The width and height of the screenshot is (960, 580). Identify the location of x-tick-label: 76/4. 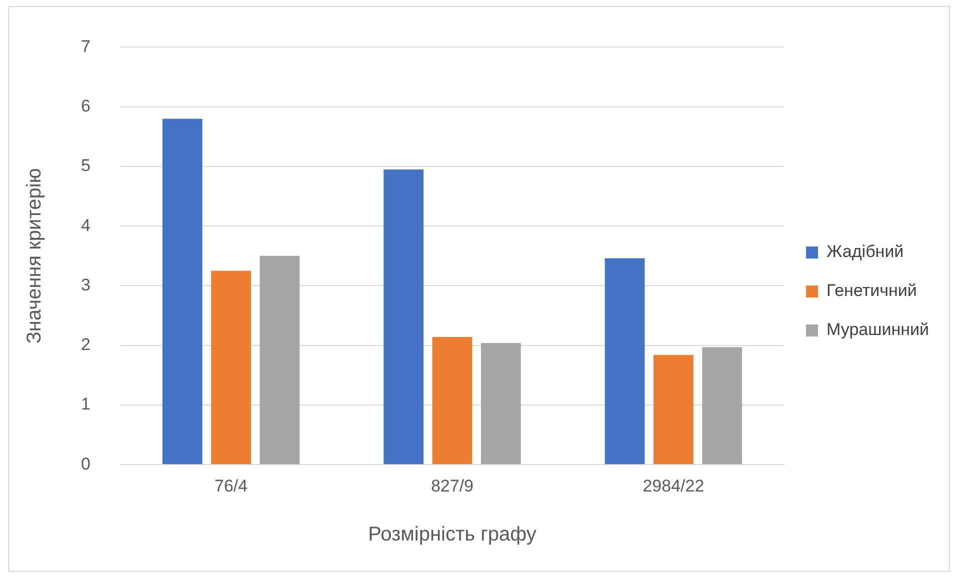
(231, 486).